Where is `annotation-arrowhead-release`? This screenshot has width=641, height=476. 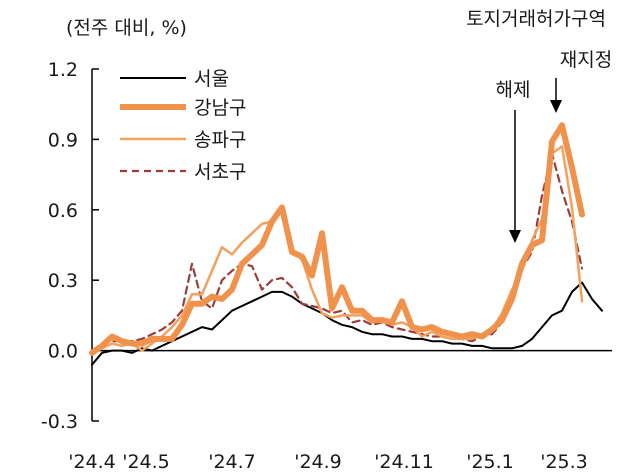 annotation-arrowhead-release is located at coordinates (515, 236).